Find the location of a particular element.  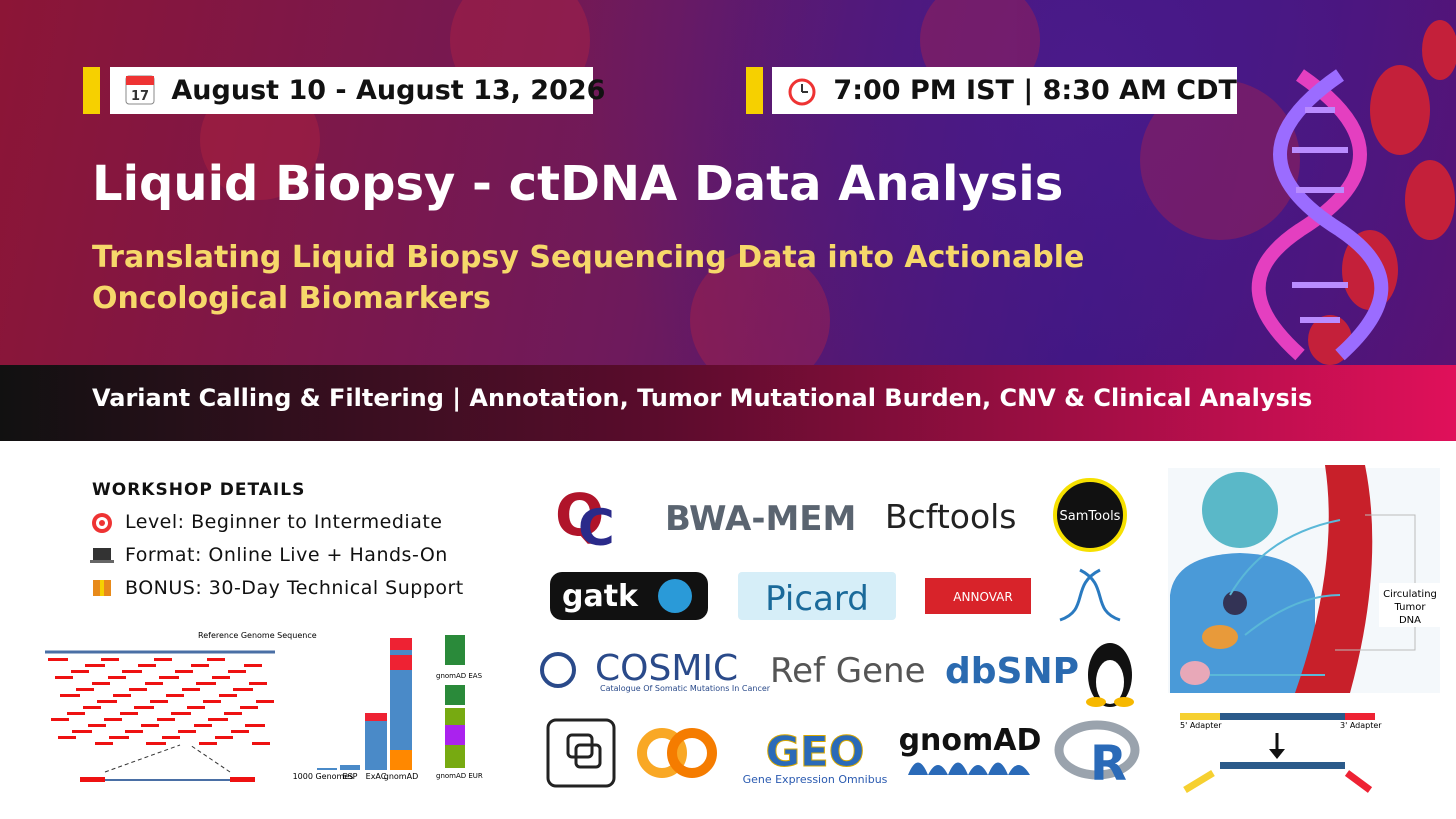

date: August 10 - August 13, 2026 is located at coordinates (388, 90).